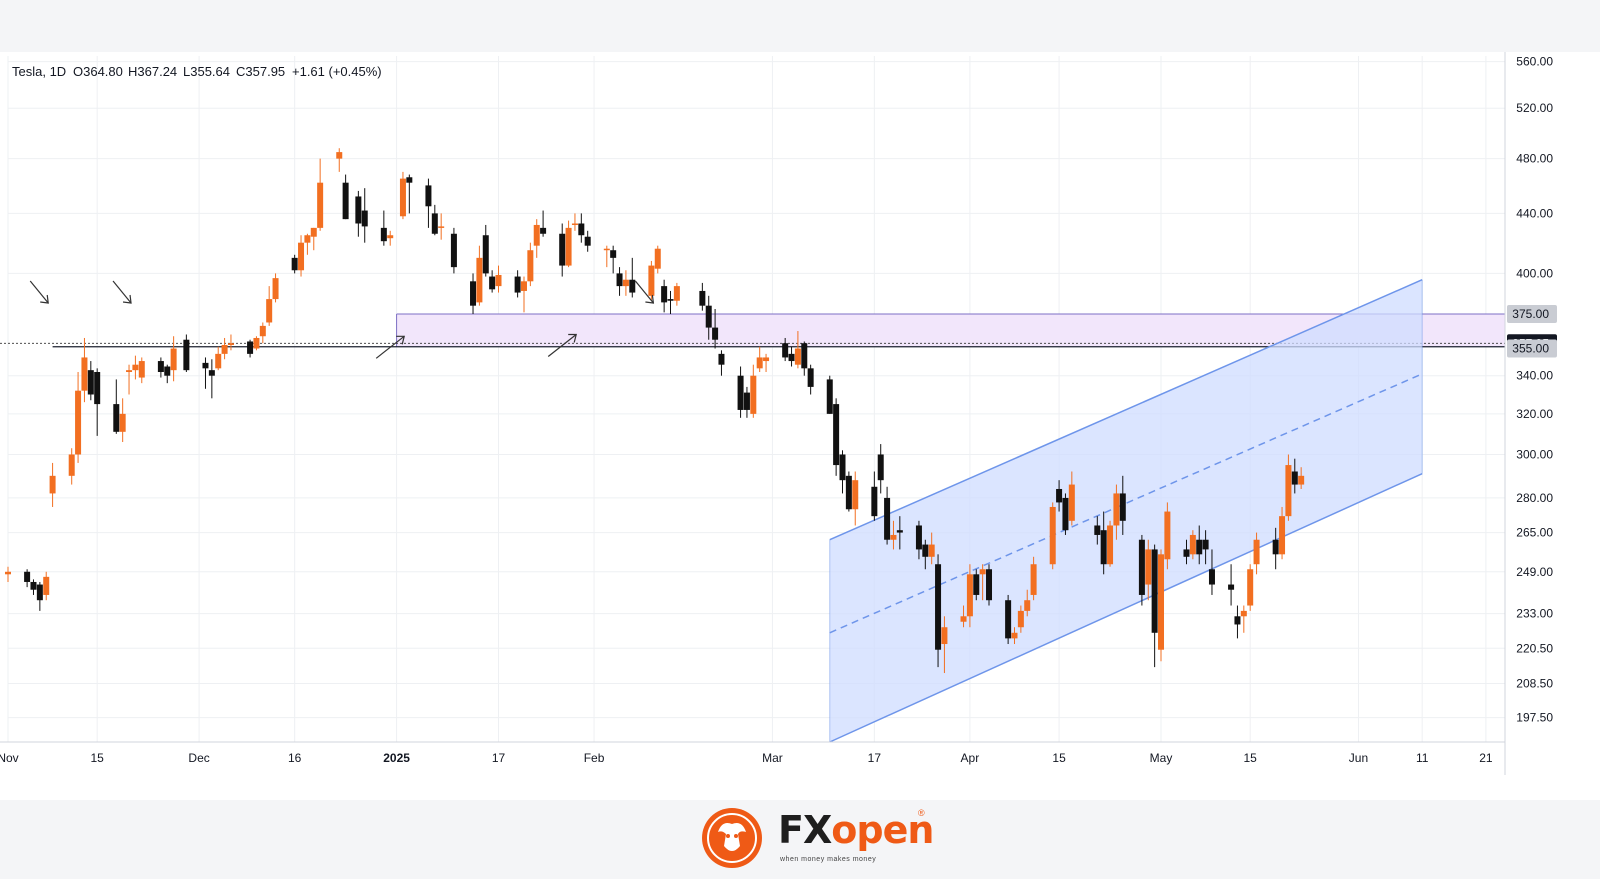 The height and width of the screenshot is (879, 1600). Describe the element at coordinates (1534, 159) in the screenshot. I see `y-tick-label: 480.00` at that location.